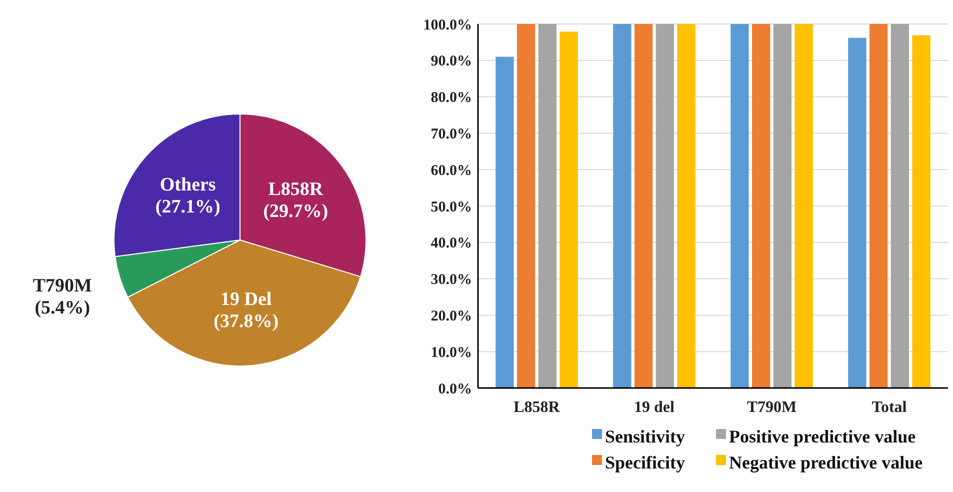 The image size is (953, 492). I want to click on data-label: (27.1%), so click(187, 207).